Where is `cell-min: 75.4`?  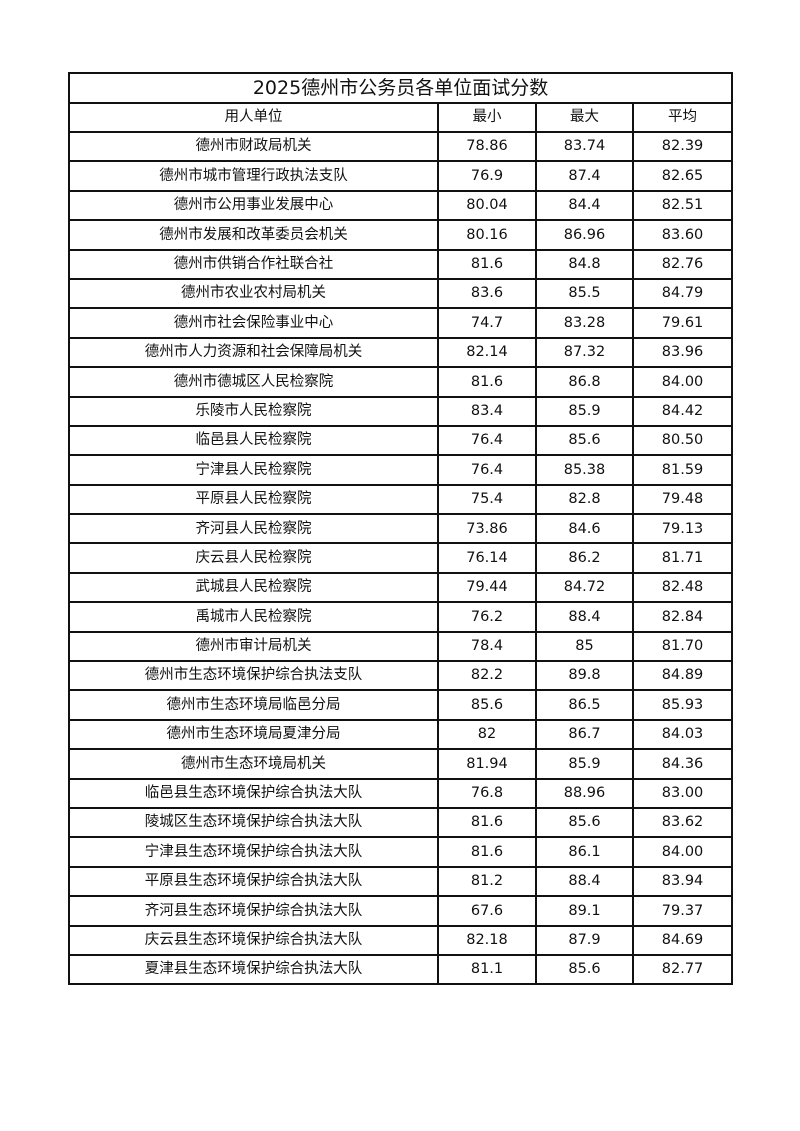
cell-min: 75.4 is located at coordinates (487, 499).